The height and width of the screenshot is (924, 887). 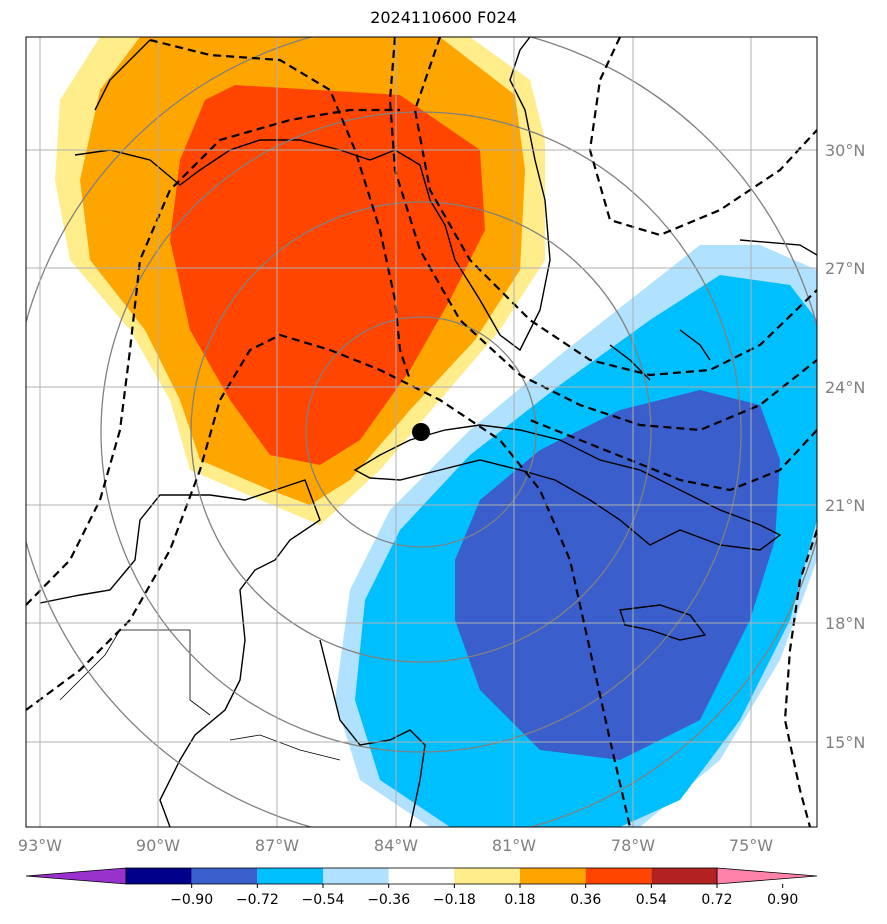 I want to click on longitude-labels: 93°W 90°W 87°W 84°W 81°W 78°W 75°W, so click(x=395, y=845).